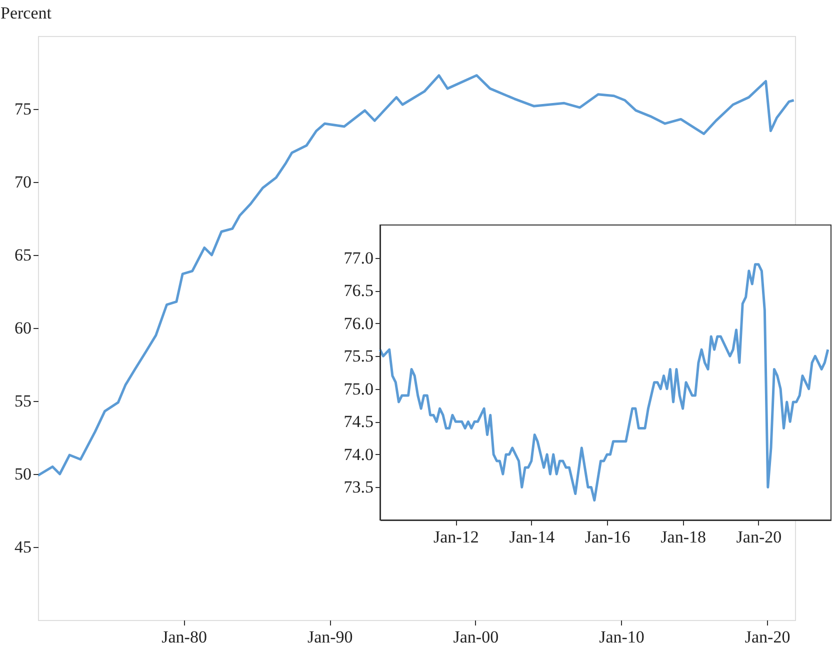 This screenshot has width=835, height=654. I want to click on y-tick-label: 74.5, so click(359, 422).